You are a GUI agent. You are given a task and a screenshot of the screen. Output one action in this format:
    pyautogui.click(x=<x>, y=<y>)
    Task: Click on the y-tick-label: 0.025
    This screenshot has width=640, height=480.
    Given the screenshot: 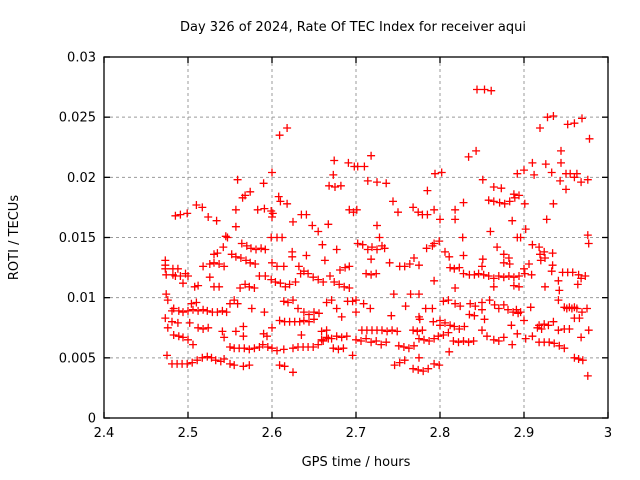 What is the action you would take?
    pyautogui.click(x=77, y=118)
    